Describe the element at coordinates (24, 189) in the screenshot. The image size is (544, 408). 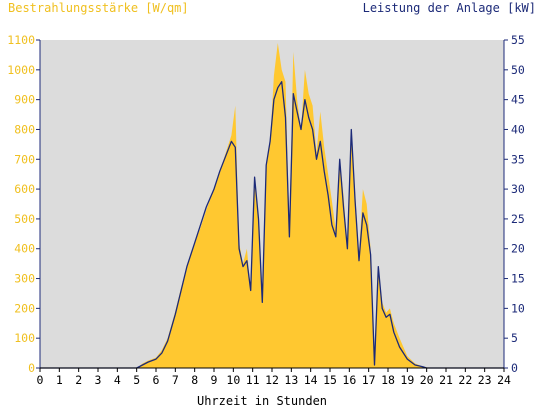
I see `left-tick-label: 600` at that location.